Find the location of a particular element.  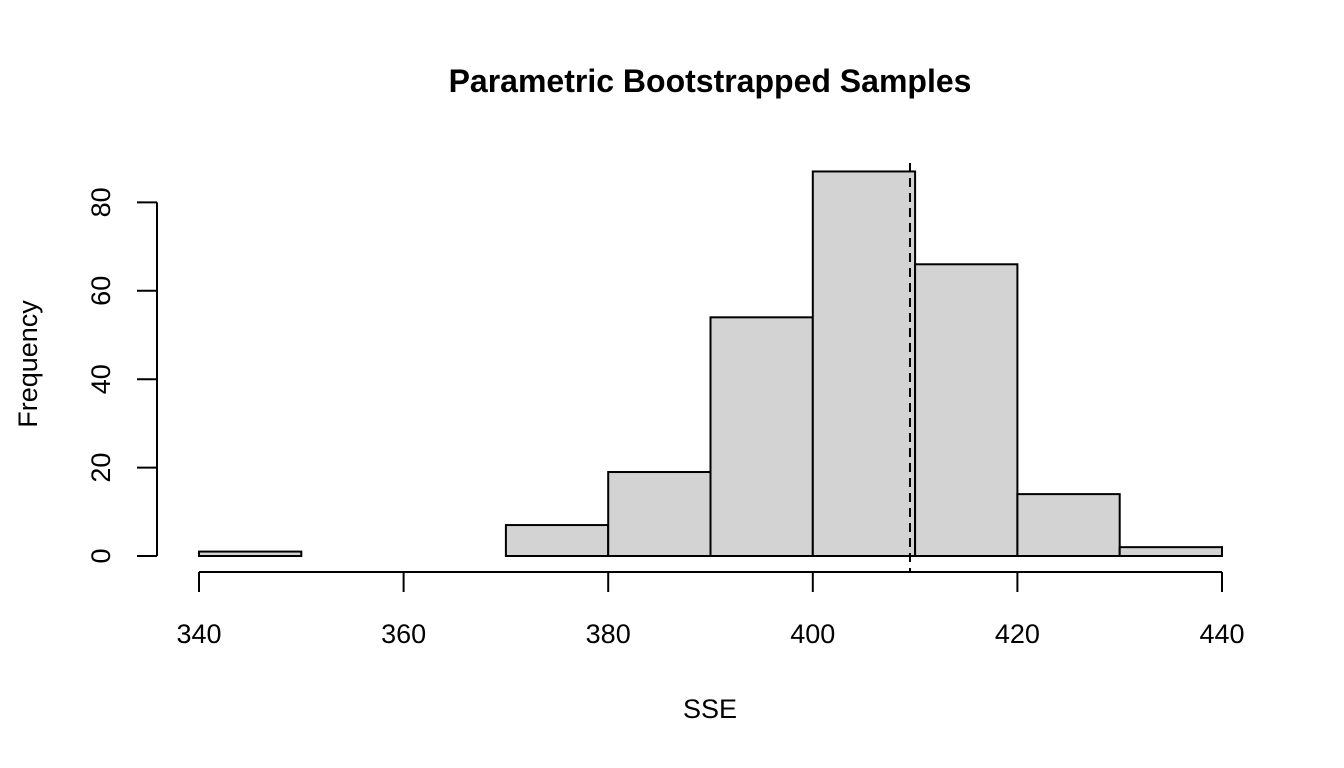

y-tick-label: 40 is located at coordinates (101, 379).